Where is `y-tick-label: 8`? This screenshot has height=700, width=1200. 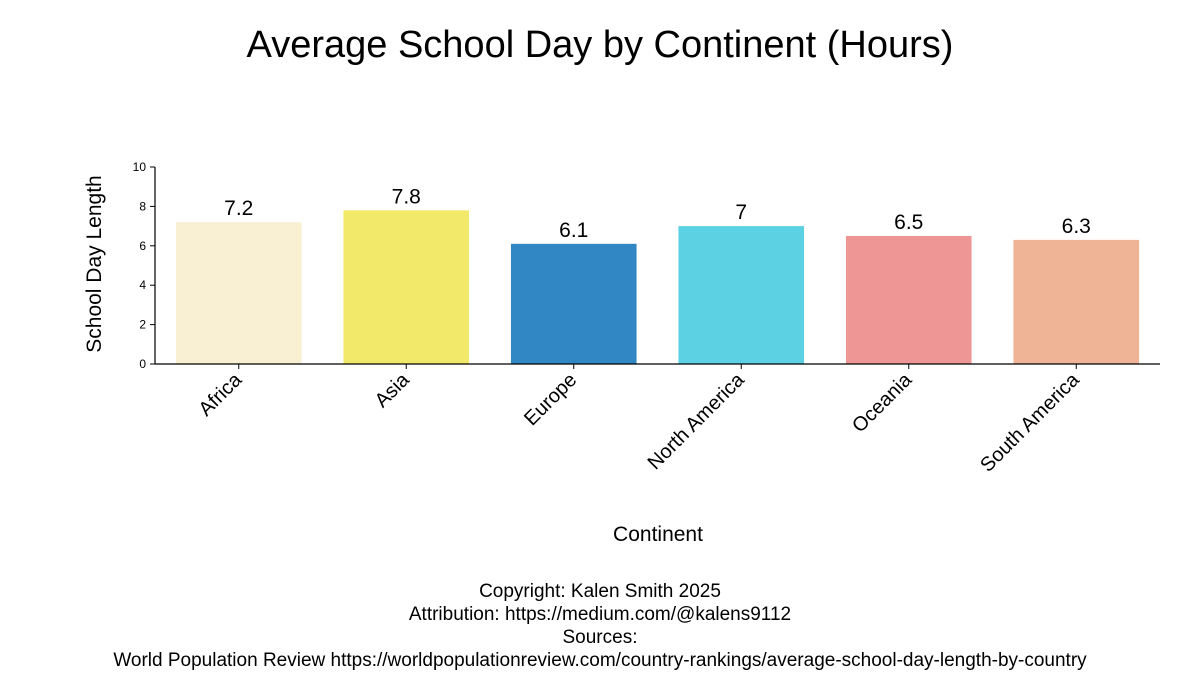 y-tick-label: 8 is located at coordinates (142, 206).